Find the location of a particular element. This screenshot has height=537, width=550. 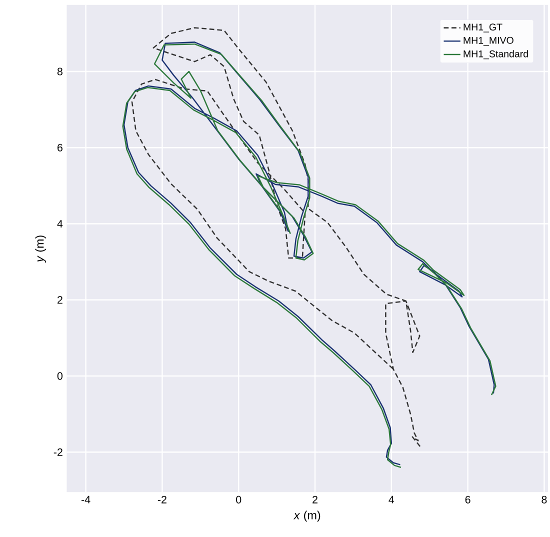

x-tick-label: 6 is located at coordinates (467, 500).